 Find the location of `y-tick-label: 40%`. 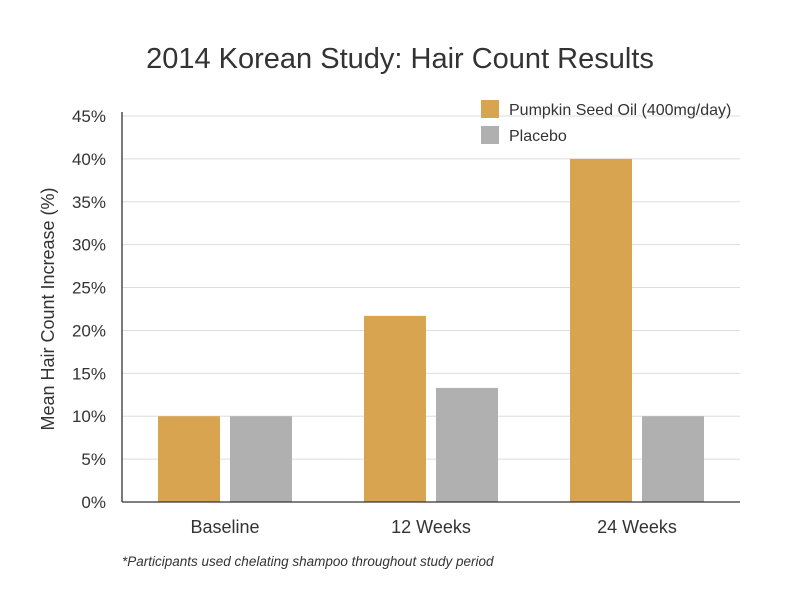

y-tick-label: 40% is located at coordinates (89, 159).